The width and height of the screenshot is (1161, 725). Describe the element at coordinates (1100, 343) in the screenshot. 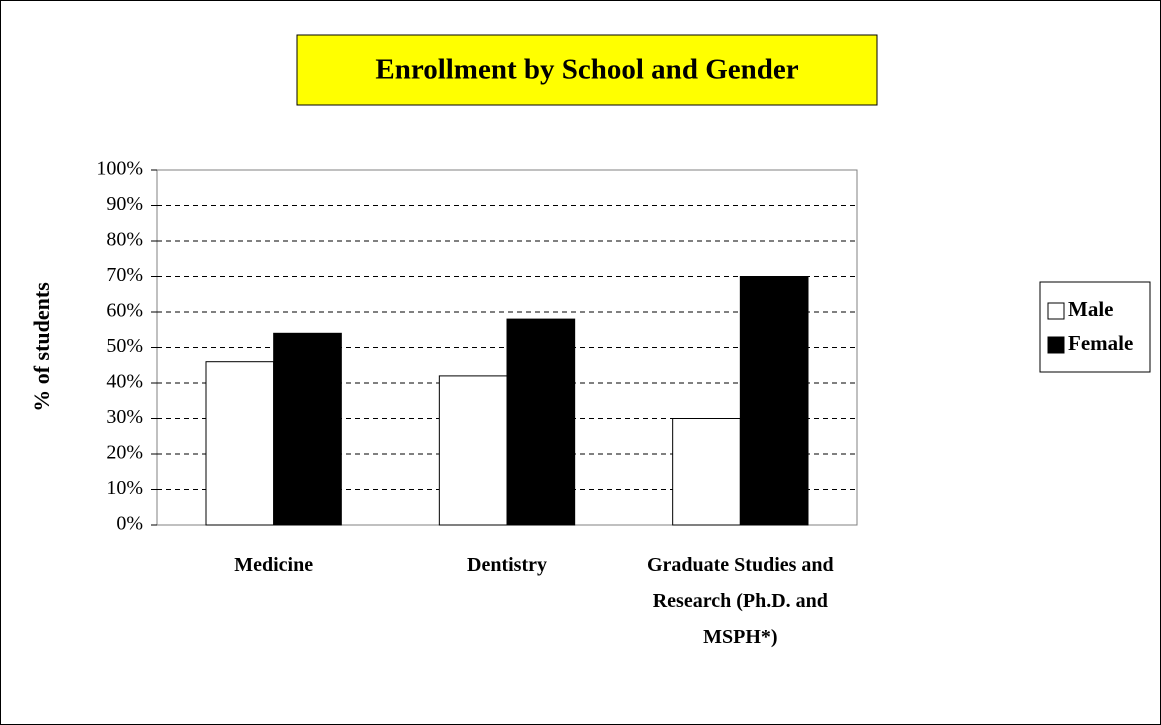

I see `legend-label: Female` at that location.